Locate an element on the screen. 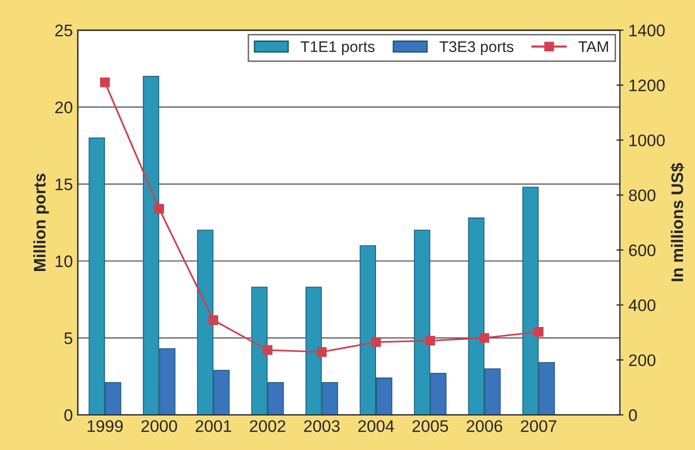  y2-axis-title: In millions US$ is located at coordinates (677, 222).